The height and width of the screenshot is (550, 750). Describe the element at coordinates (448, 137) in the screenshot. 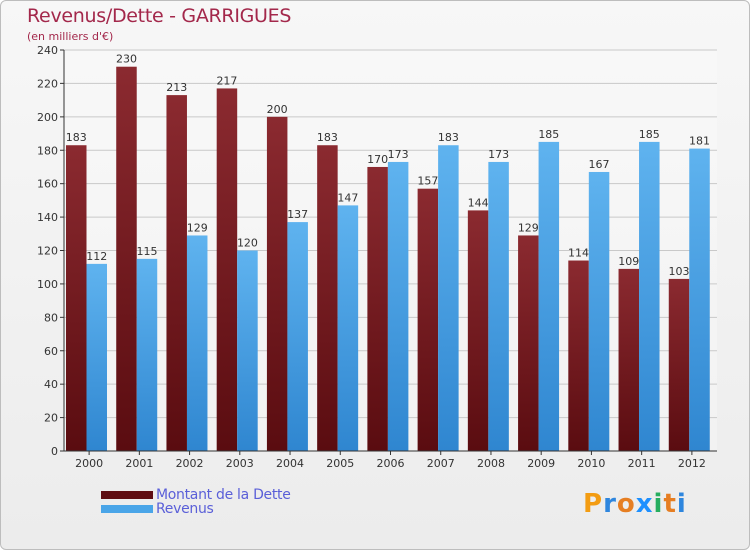

I see `data-label-revenus: 183` at that location.